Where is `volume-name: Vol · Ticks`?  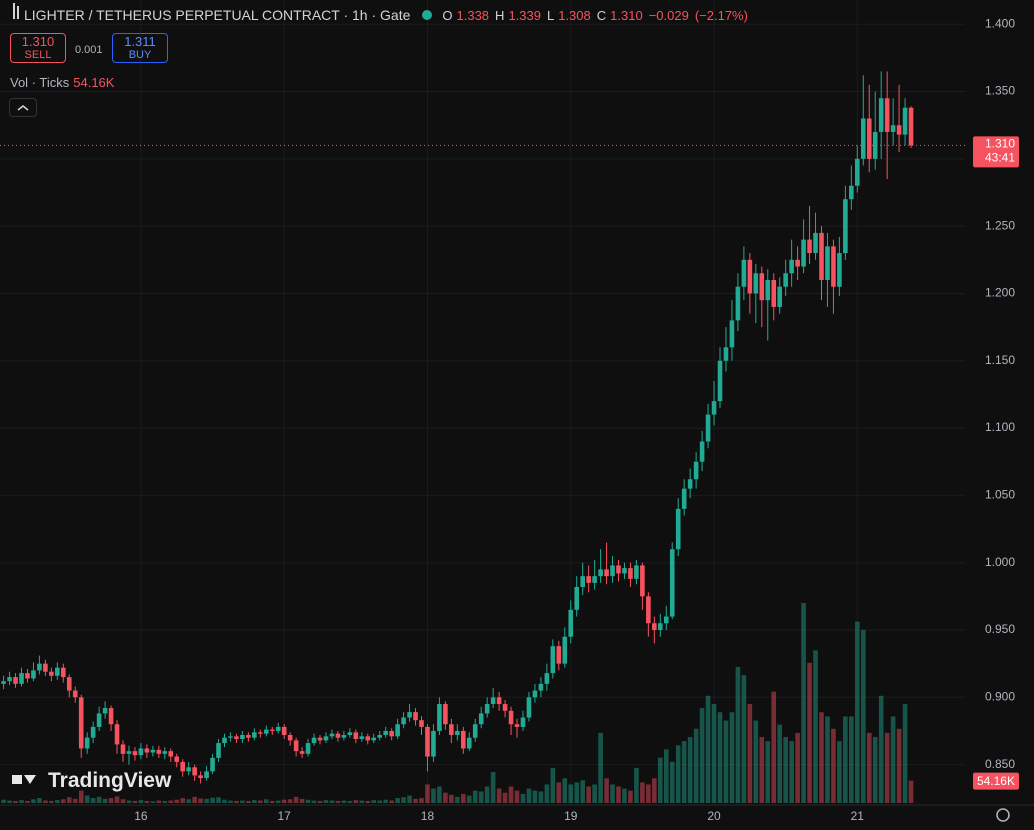 volume-name: Vol · Ticks is located at coordinates (40, 82).